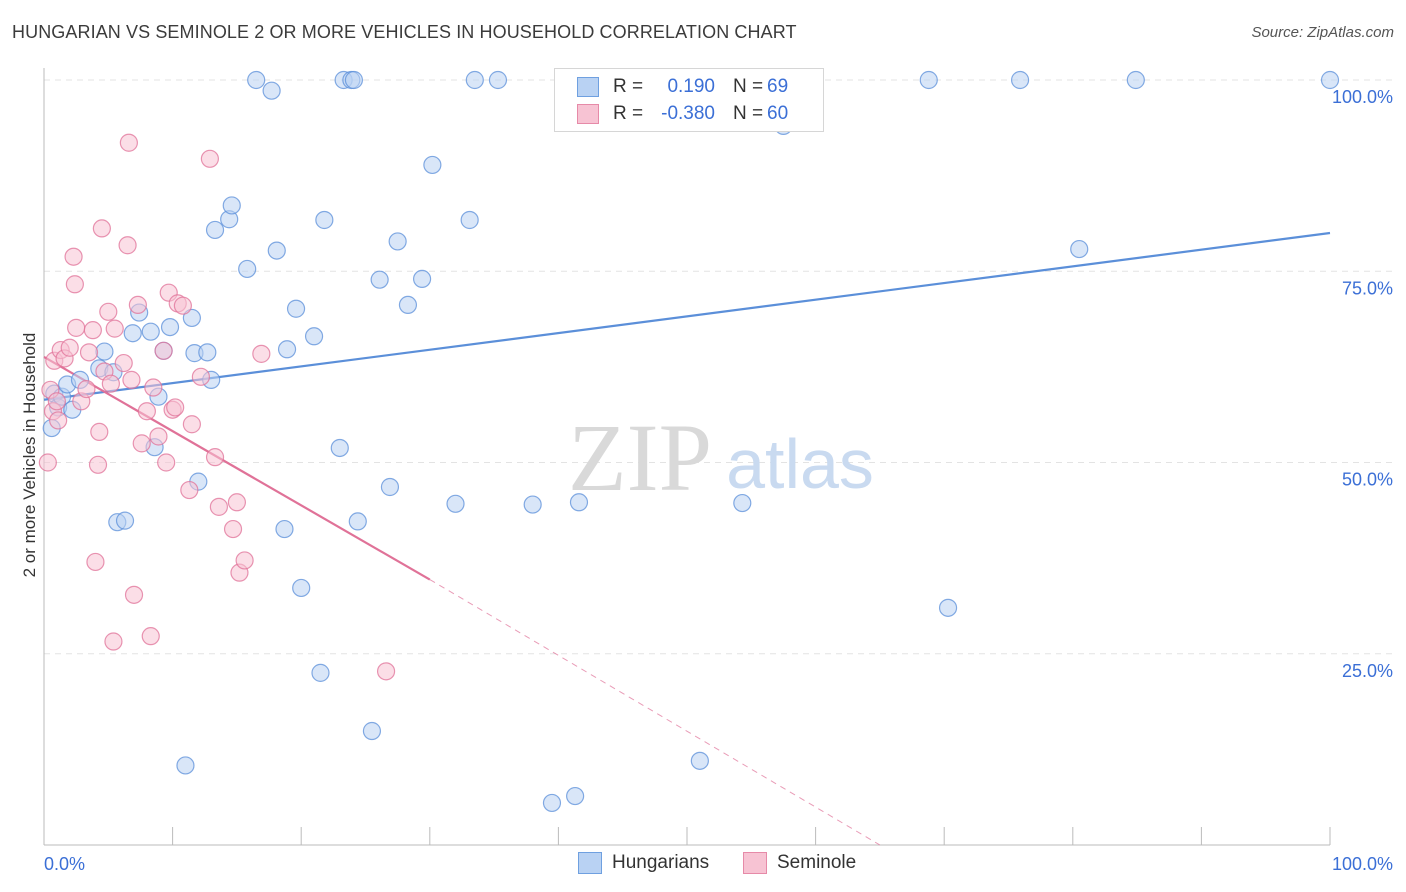 The image size is (1406, 892). Describe the element at coordinates (29, 455) in the screenshot. I see `y-axis-label: 2 or more Vehicles in Household` at that location.